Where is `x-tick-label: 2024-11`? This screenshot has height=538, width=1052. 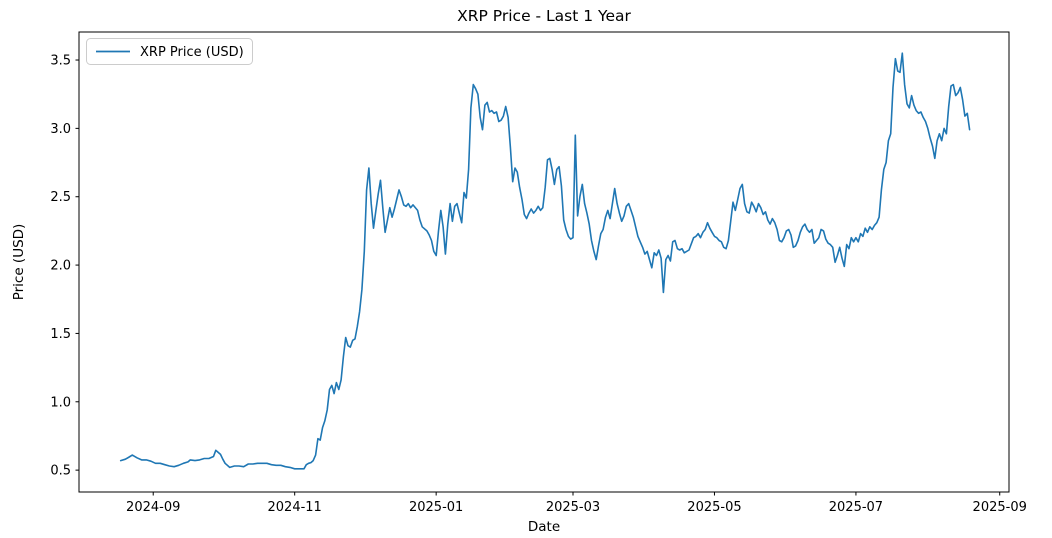 x-tick-label: 2024-11 is located at coordinates (295, 507).